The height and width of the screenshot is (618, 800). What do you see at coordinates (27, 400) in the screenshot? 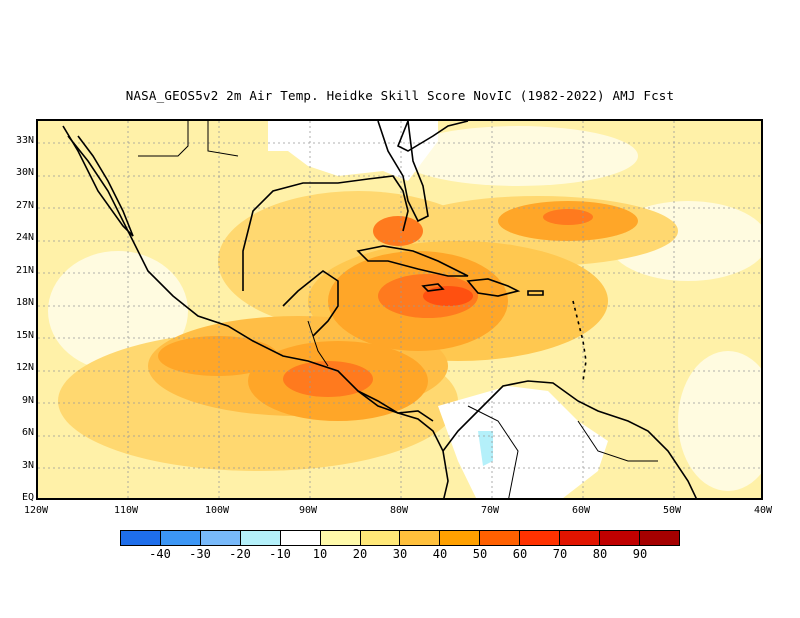
I see `lat-label: 9N` at bounding box center [27, 400].